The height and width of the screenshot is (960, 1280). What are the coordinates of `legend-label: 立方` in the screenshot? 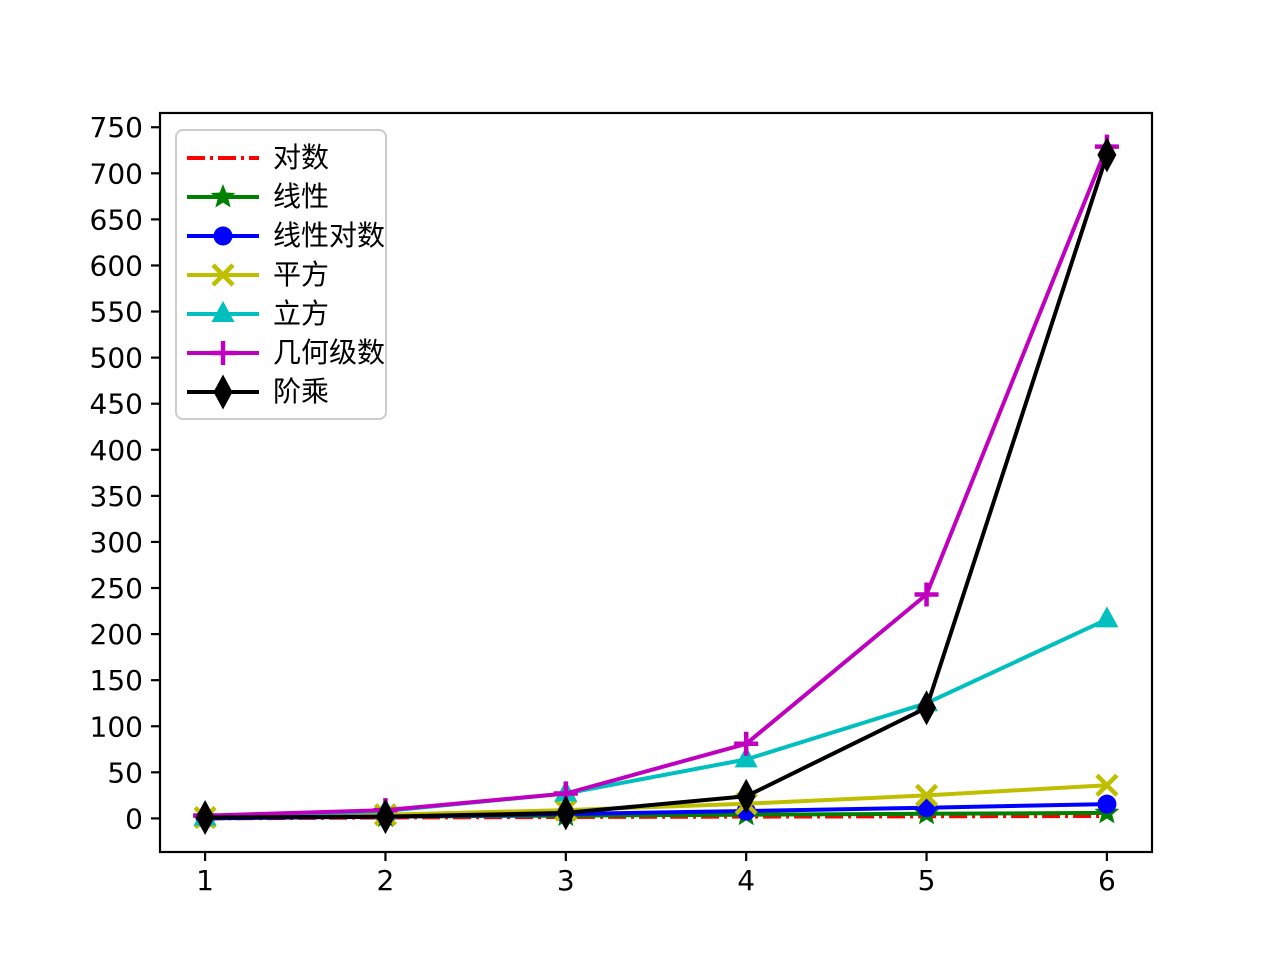 It's located at (301, 313).